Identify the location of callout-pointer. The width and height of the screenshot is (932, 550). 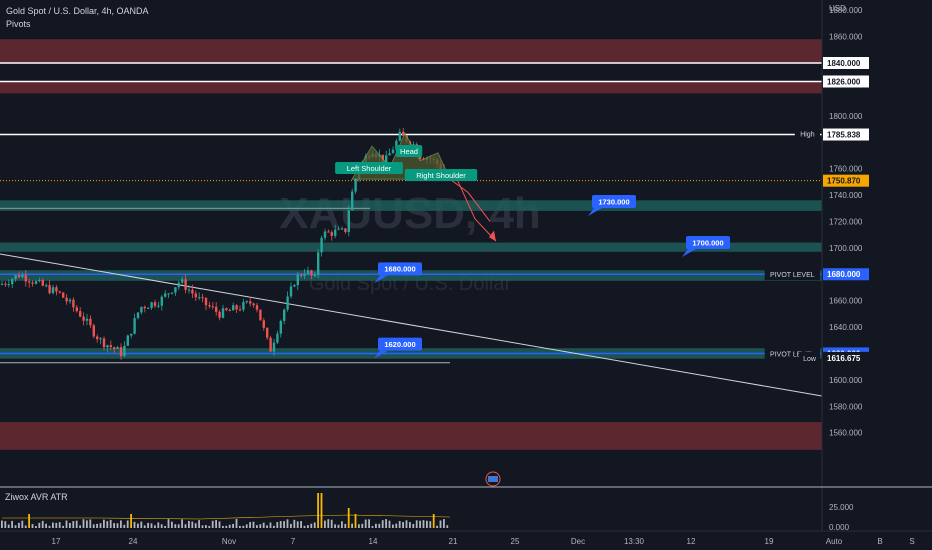
(381, 279).